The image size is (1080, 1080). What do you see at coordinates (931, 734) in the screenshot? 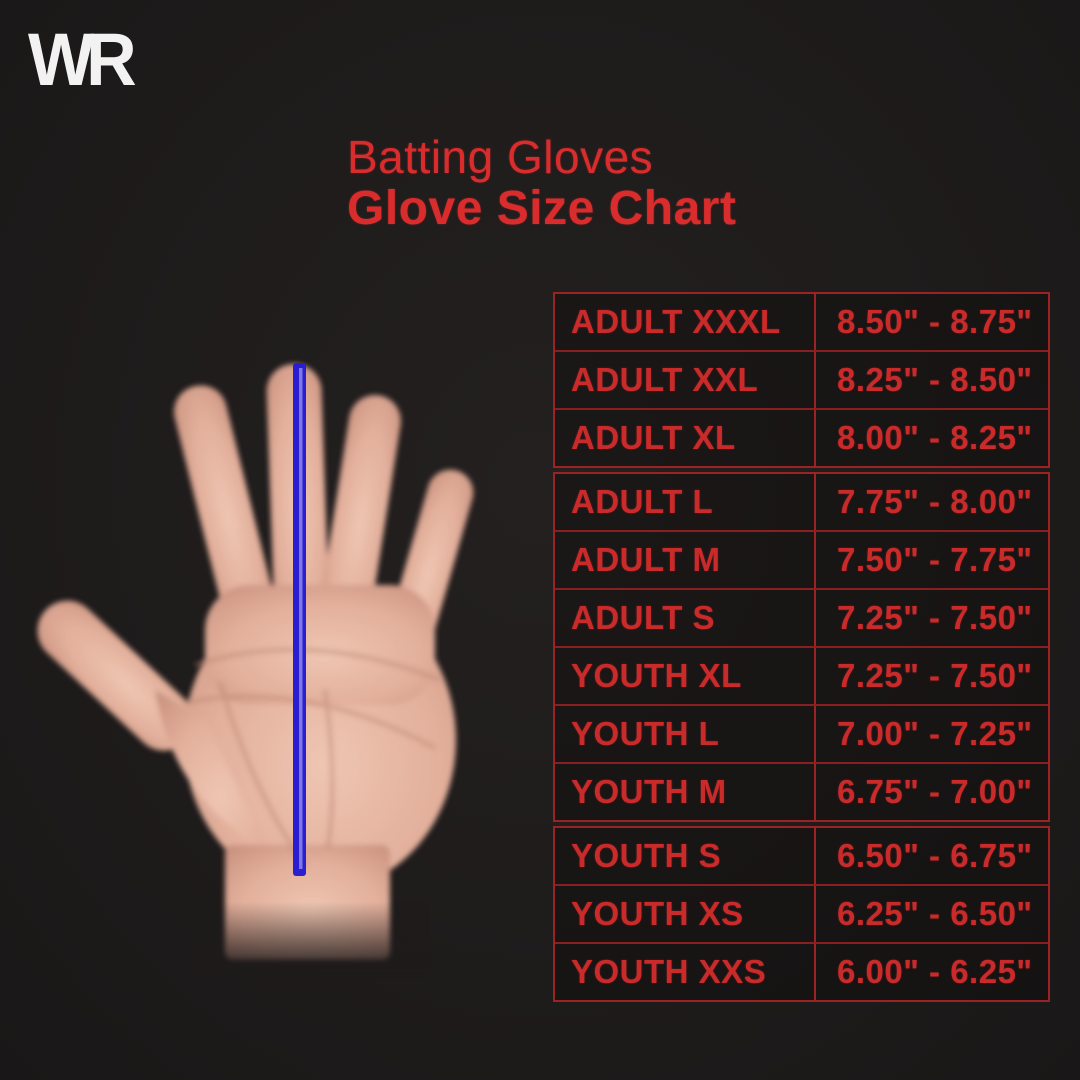
I see `range-cell: 7.00" - 7.25"` at bounding box center [931, 734].